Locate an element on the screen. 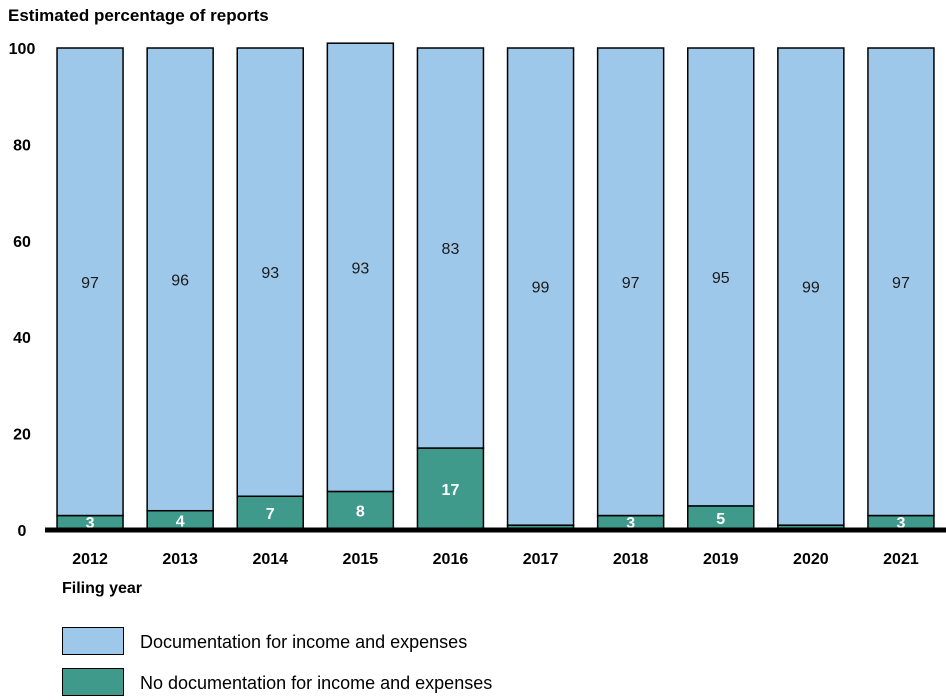 This screenshot has width=946, height=700. y-tick-label: 20 is located at coordinates (22, 435).